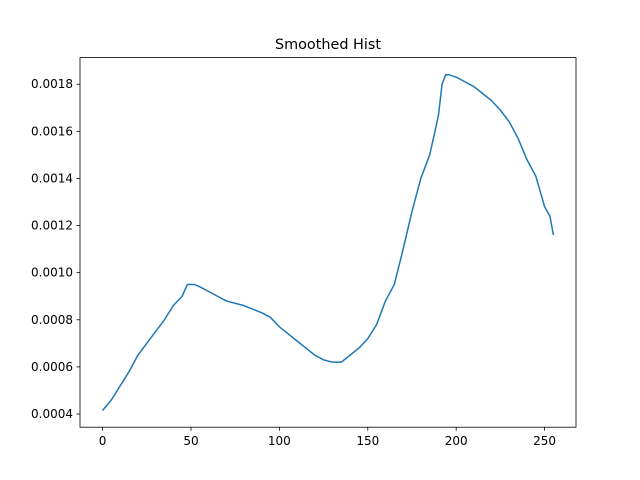 The image size is (640, 480). I want to click on x-tick-label: 50, so click(190, 441).